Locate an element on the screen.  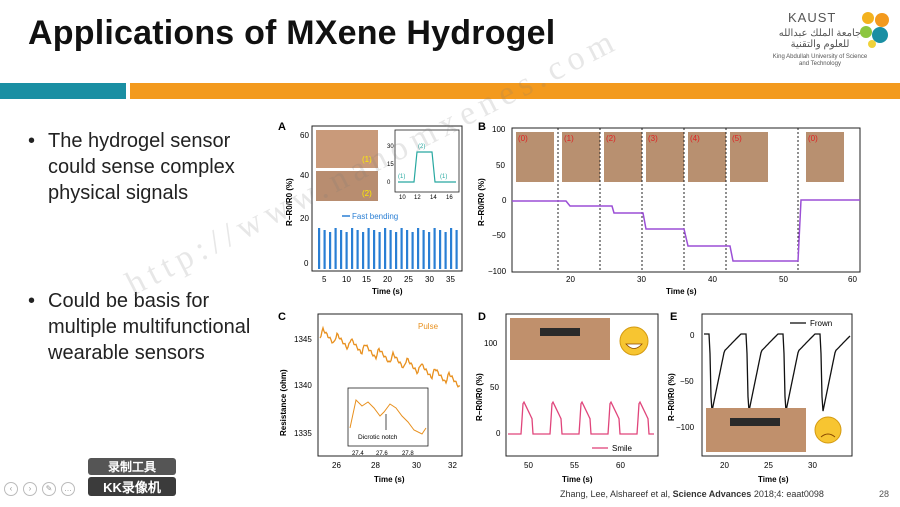
panel-b-xtick: 50 is located at coordinates (783, 279).